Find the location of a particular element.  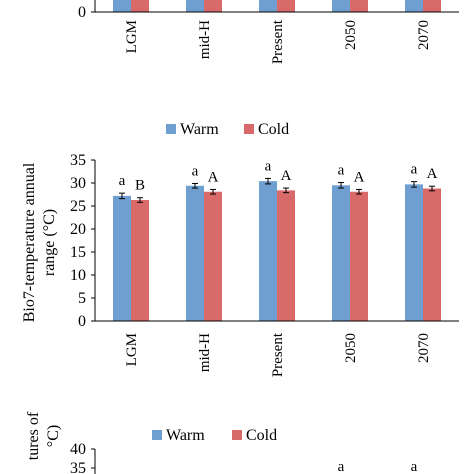

y-tick-label: 40 is located at coordinates (78, 449).